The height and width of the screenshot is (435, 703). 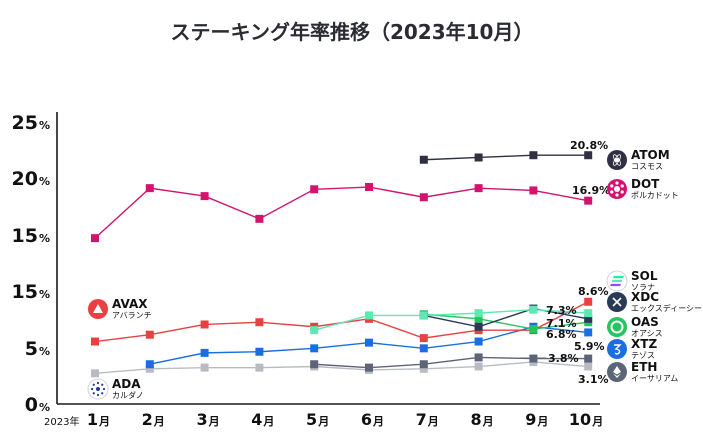 What do you see at coordinates (506, 317) in the screenshot?
I see `series-line-xdc` at bounding box center [506, 317].